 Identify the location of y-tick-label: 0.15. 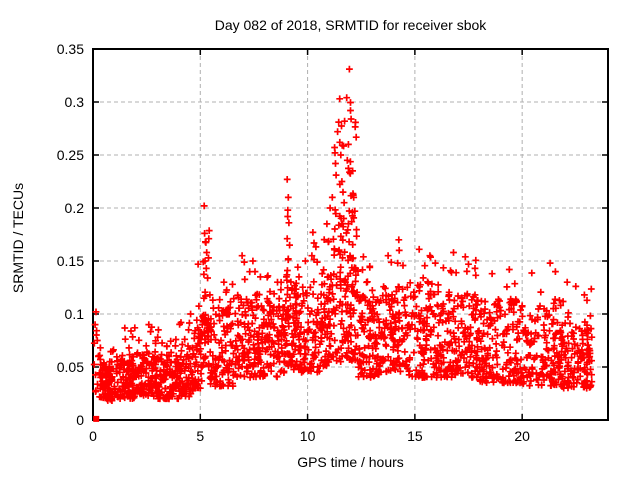
(70, 261).